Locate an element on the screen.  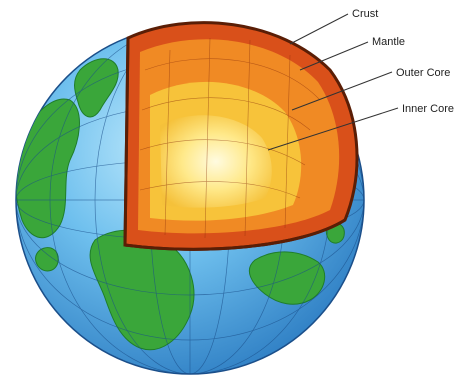
crust-label: Crust is located at coordinates (365, 14).